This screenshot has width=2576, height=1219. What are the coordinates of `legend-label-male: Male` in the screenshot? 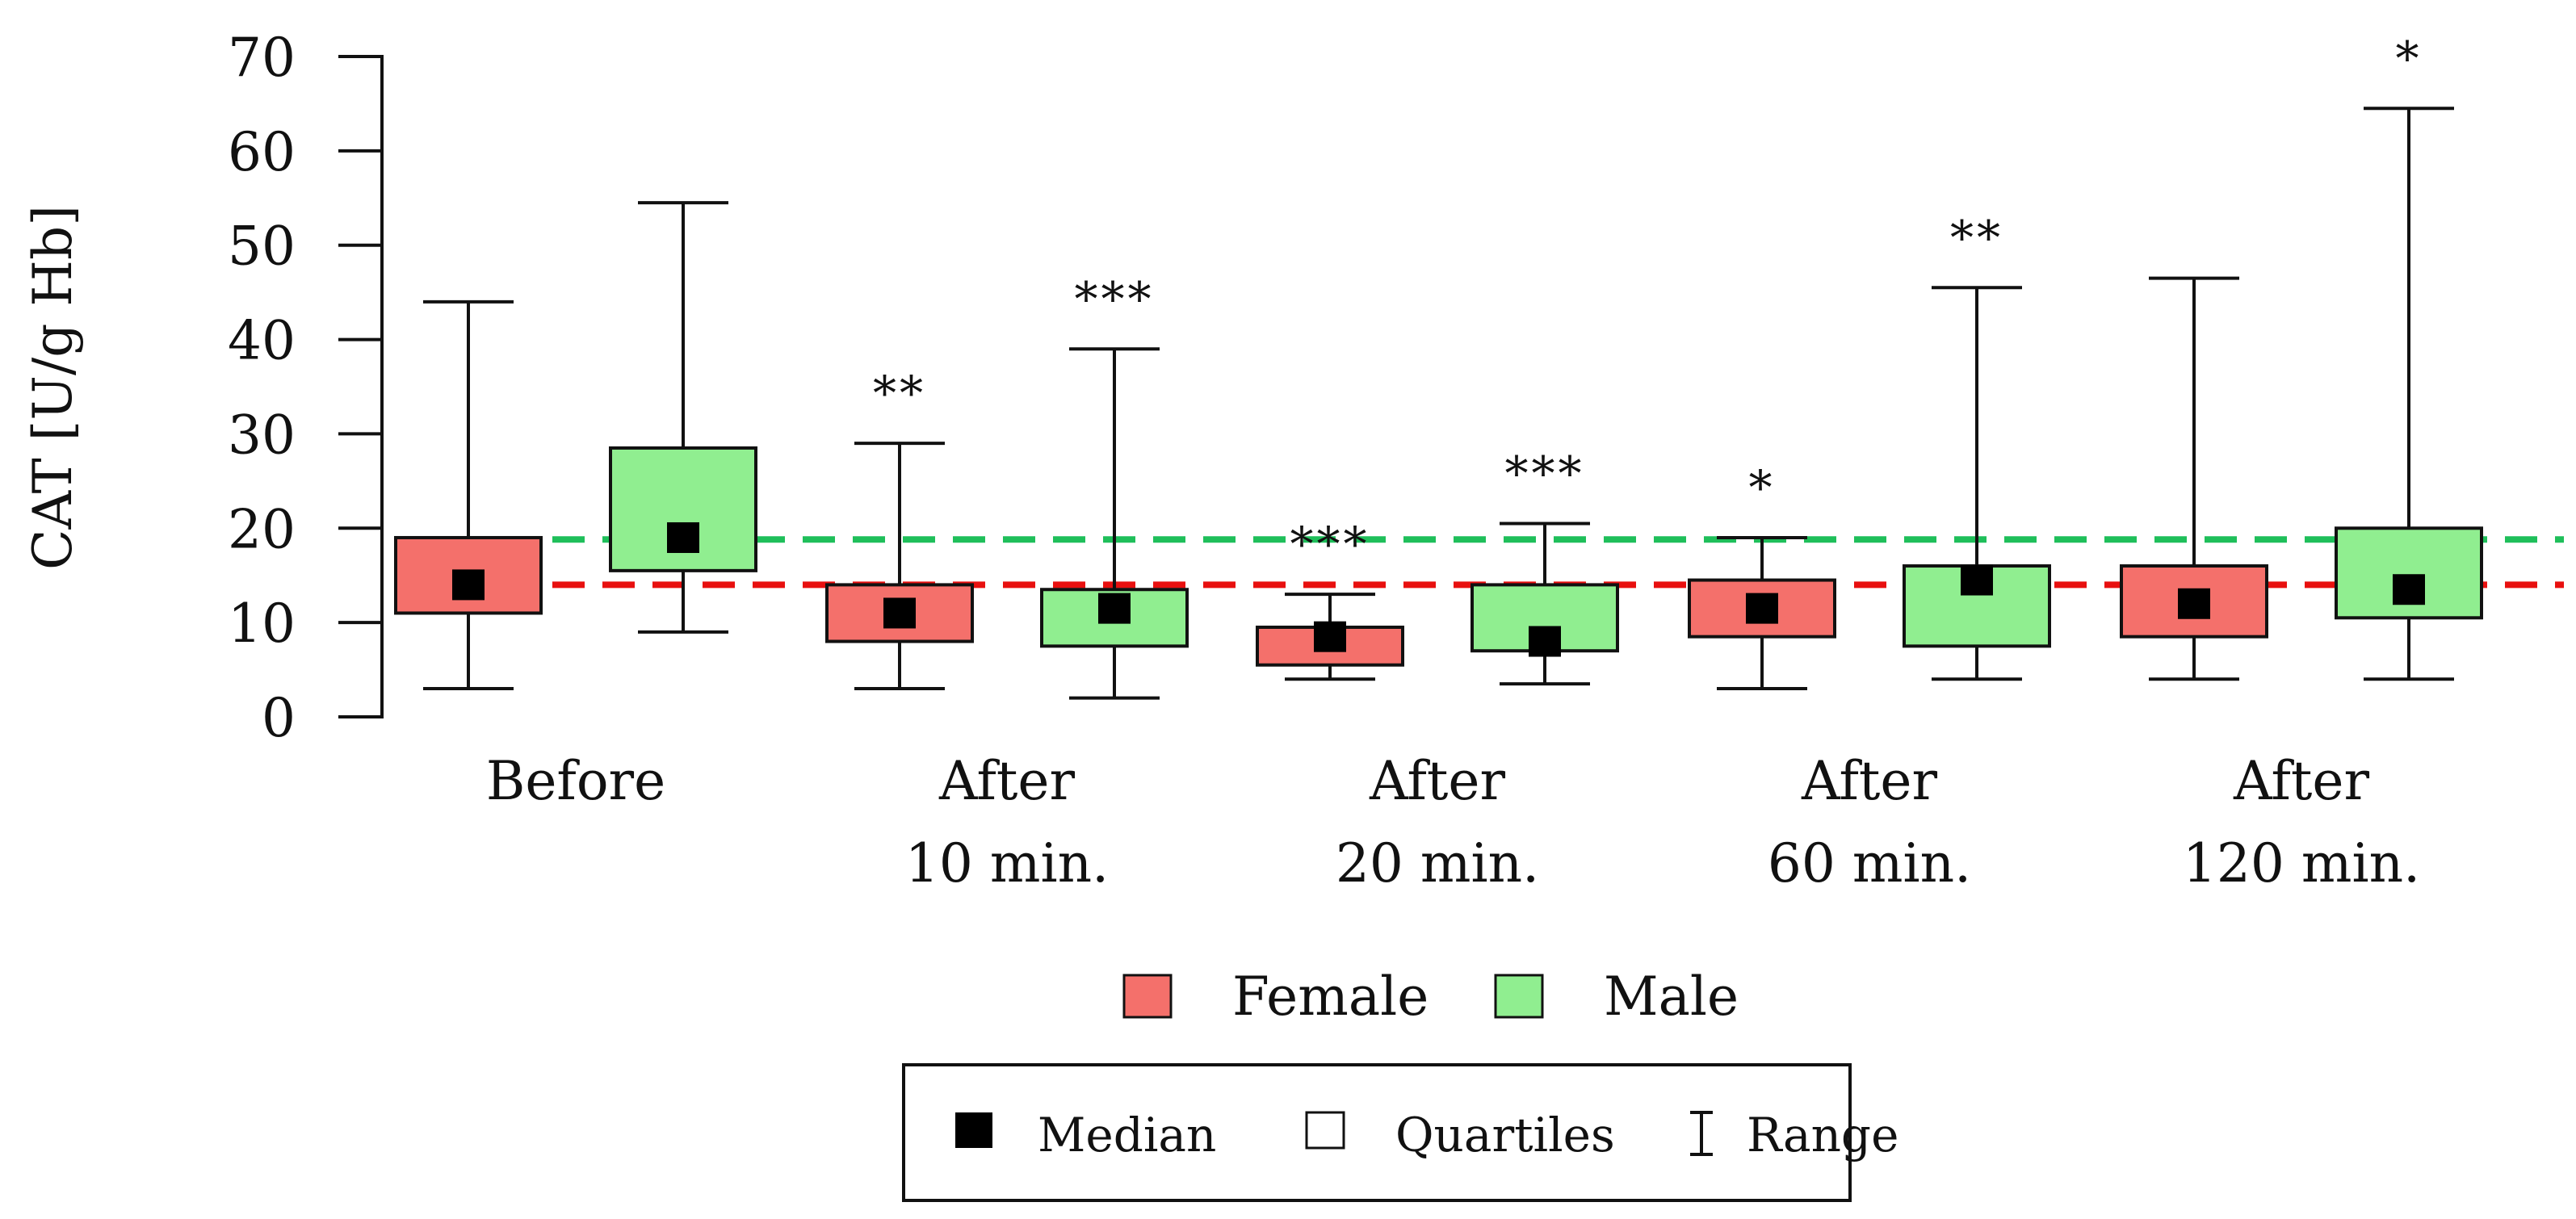 It's located at (1672, 997).